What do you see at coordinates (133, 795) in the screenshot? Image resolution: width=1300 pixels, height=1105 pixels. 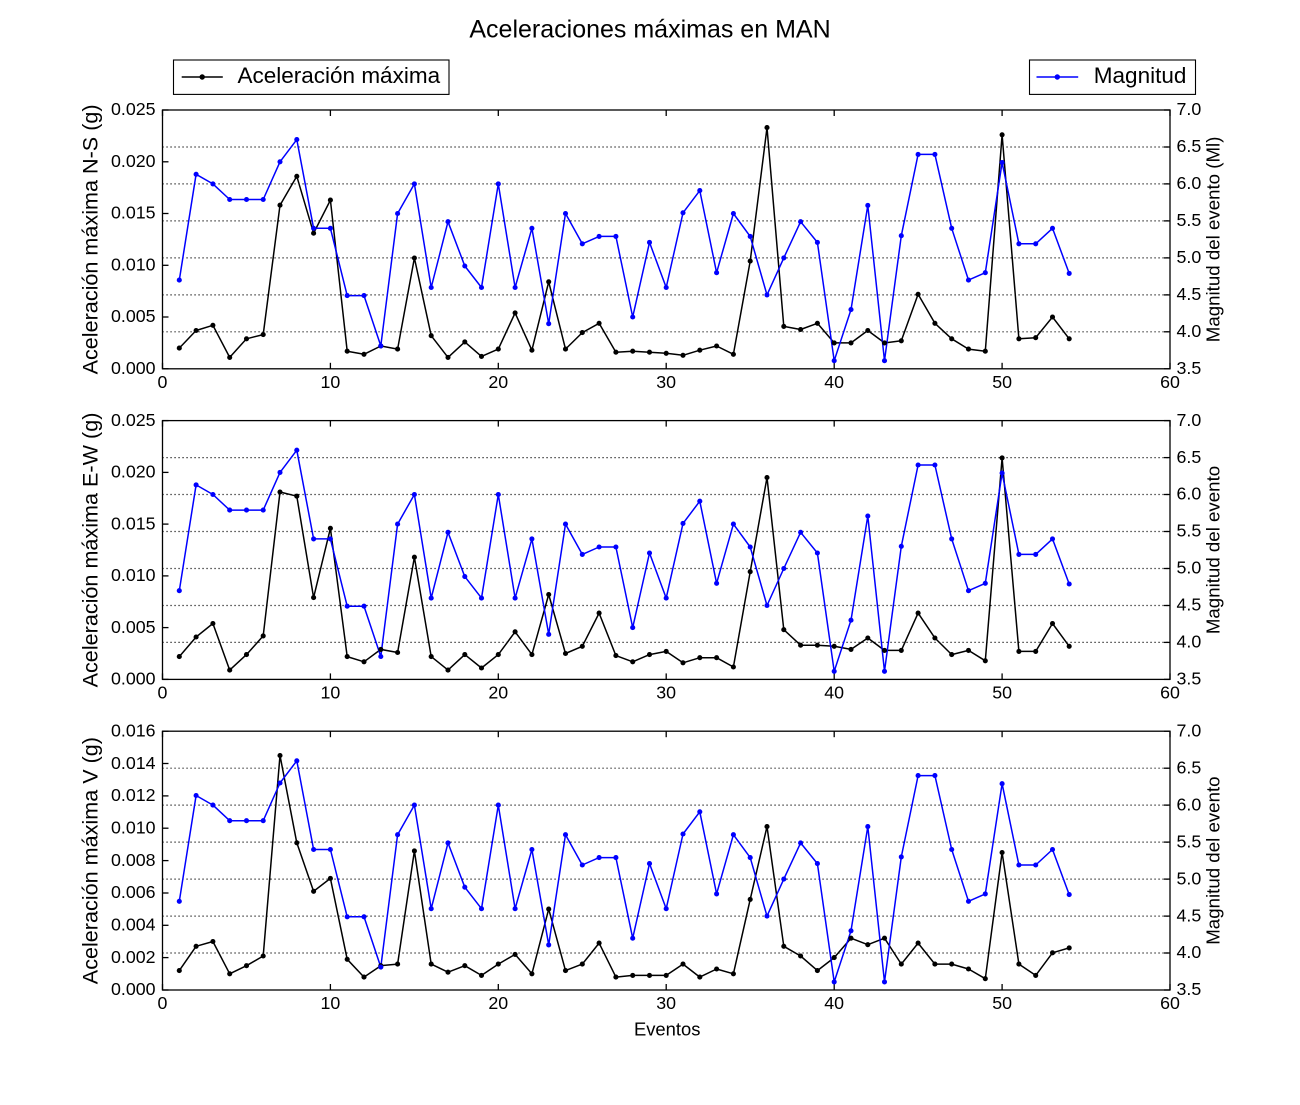 I see `svg-text: 0.012` at bounding box center [133, 795].